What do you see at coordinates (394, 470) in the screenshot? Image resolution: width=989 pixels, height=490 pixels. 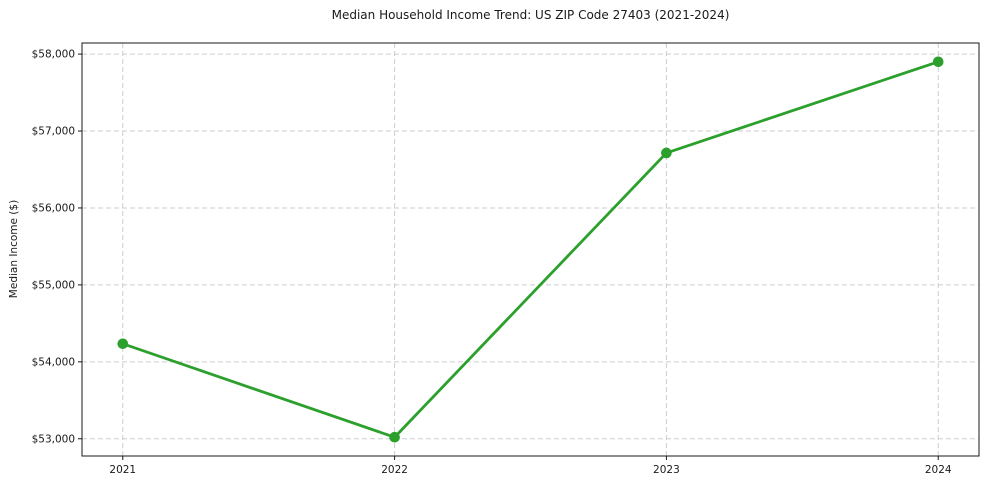 I see `x-tick-label: 2022` at bounding box center [394, 470].